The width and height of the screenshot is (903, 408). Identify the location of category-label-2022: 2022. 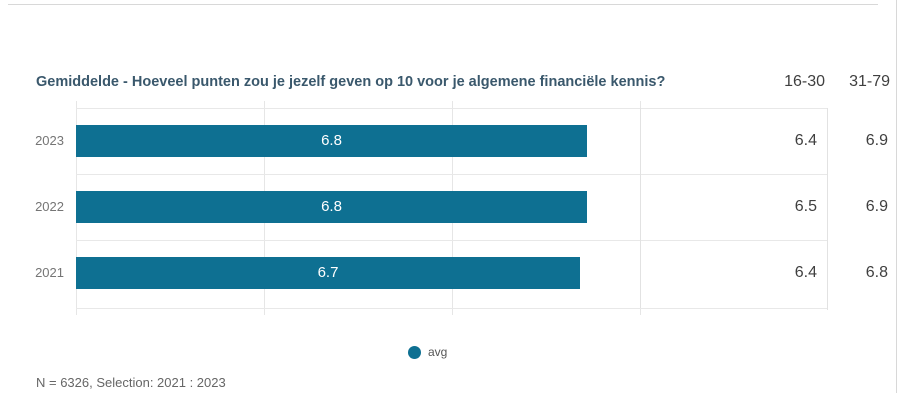
(49, 206).